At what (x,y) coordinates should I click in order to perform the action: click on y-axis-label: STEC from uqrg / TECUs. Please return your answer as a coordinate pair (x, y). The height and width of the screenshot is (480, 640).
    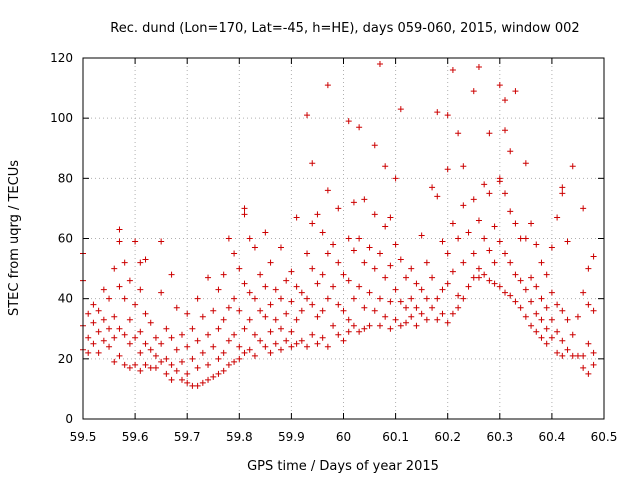
    Looking at the image, I should click on (14, 238).